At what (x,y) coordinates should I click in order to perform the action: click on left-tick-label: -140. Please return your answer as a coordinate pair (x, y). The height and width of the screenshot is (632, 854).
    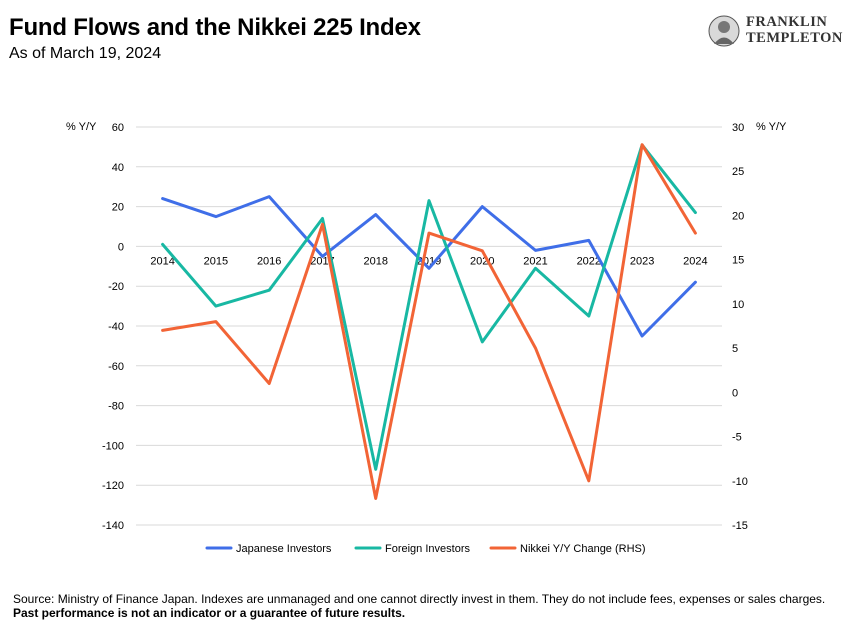
    Looking at the image, I should click on (113, 526).